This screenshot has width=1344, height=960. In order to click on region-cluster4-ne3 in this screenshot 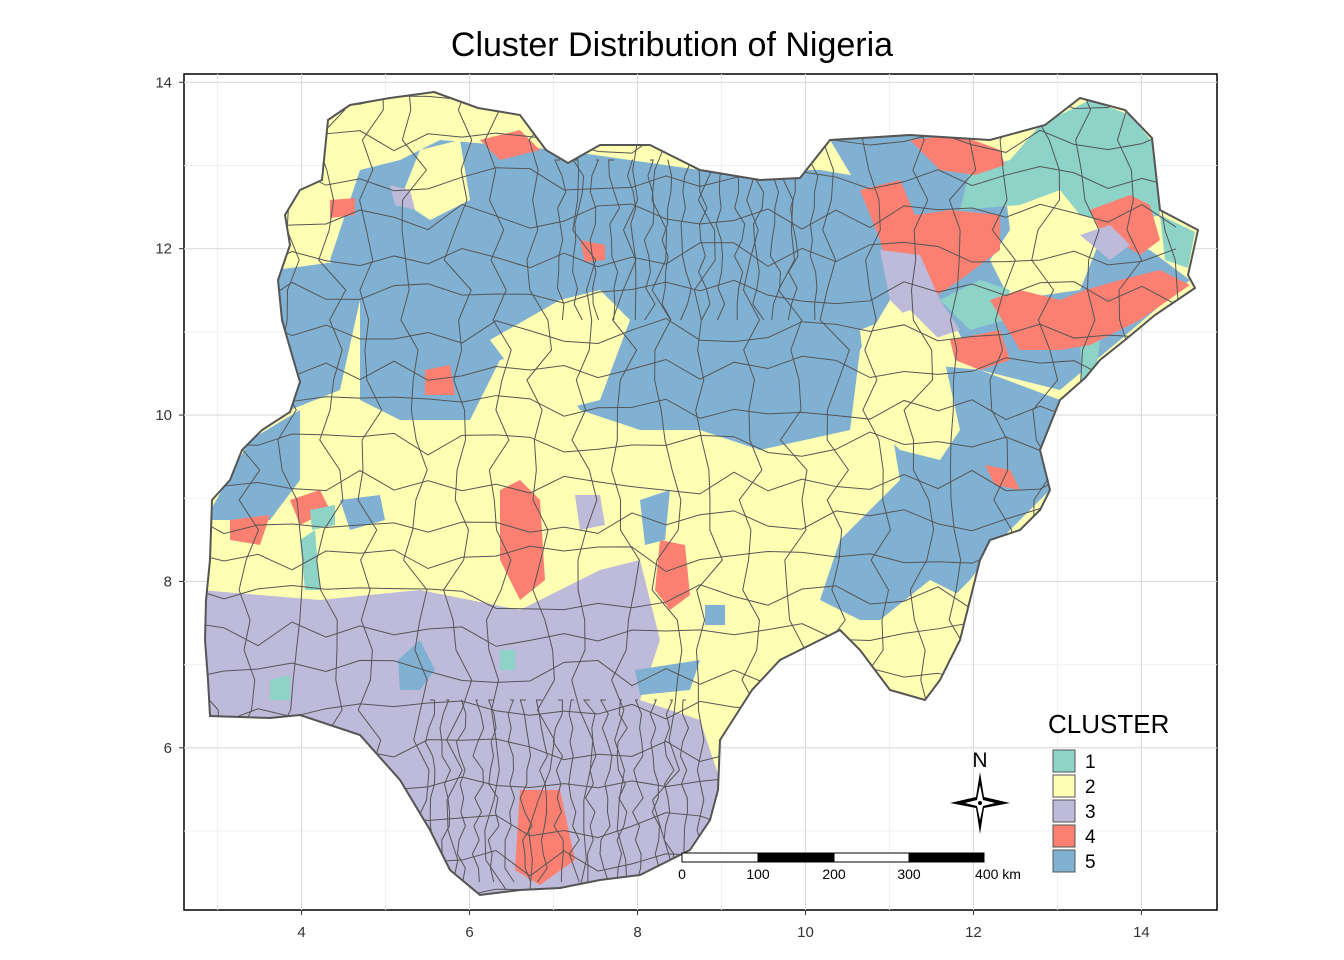, I will do `click(1090, 310)`.